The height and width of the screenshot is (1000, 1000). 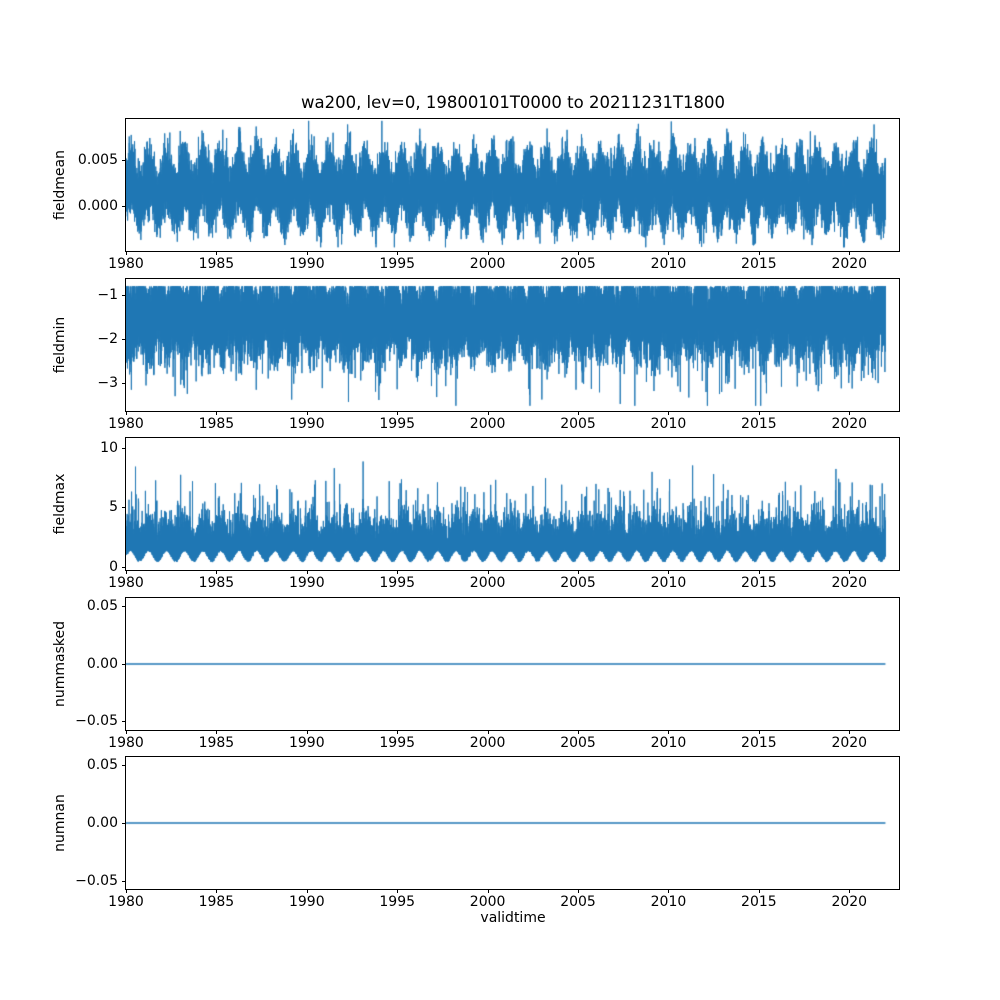 What do you see at coordinates (96, 880) in the screenshot?
I see `y-tick-label: −0.05` at bounding box center [96, 880].